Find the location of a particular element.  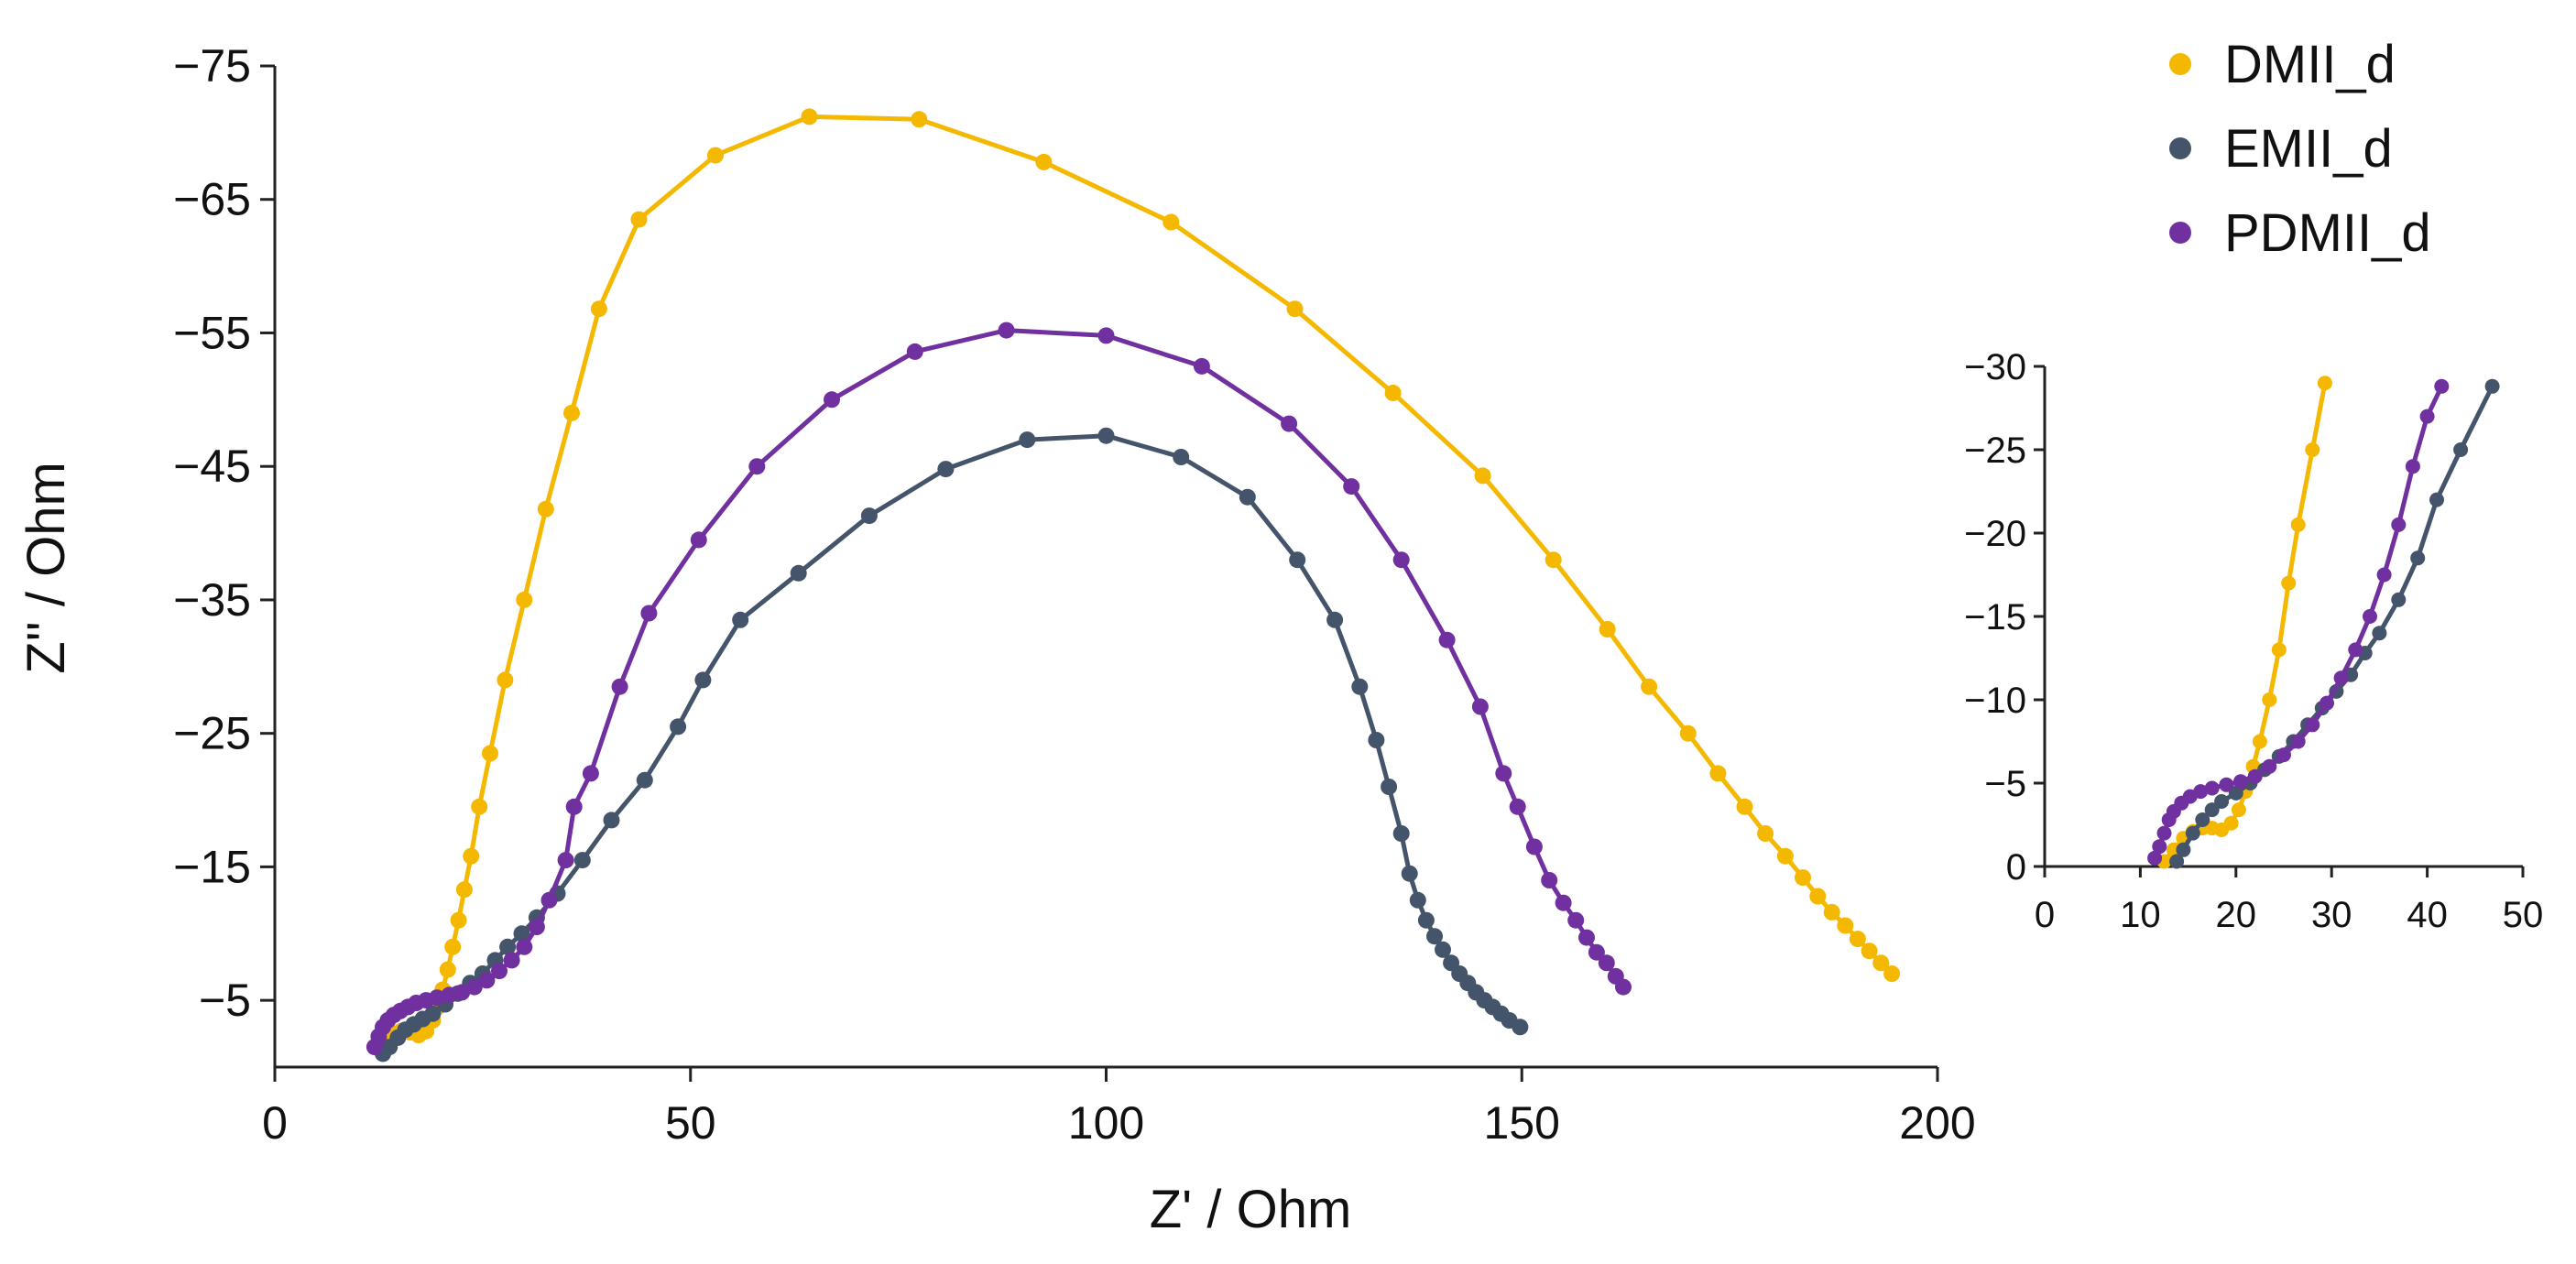

inset-x-tick-label: 0 is located at coordinates (2045, 915).